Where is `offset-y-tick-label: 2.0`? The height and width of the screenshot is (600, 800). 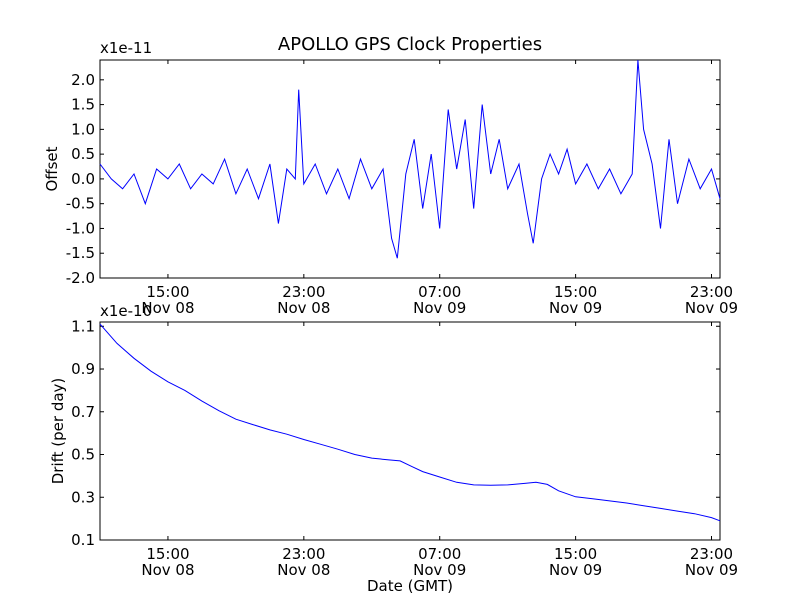
offset-y-tick-label: 2.0 is located at coordinates (83, 80).